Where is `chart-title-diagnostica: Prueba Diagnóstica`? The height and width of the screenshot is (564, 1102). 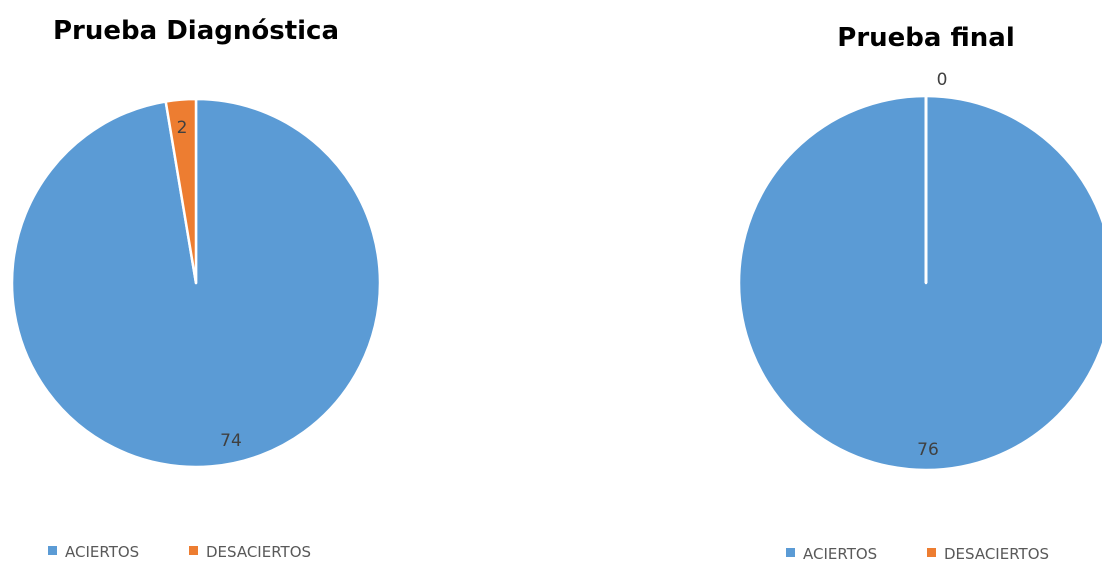
chart-title-diagnostica: Prueba Diagnóstica is located at coordinates (196, 31).